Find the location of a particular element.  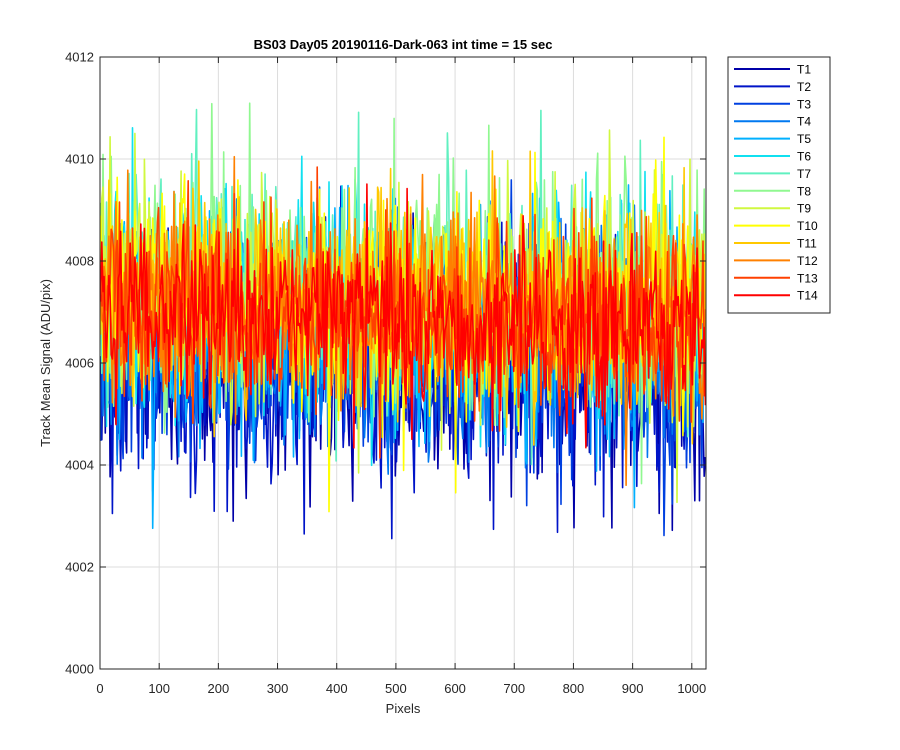

legend-label-t13: T13 is located at coordinates (807, 278).